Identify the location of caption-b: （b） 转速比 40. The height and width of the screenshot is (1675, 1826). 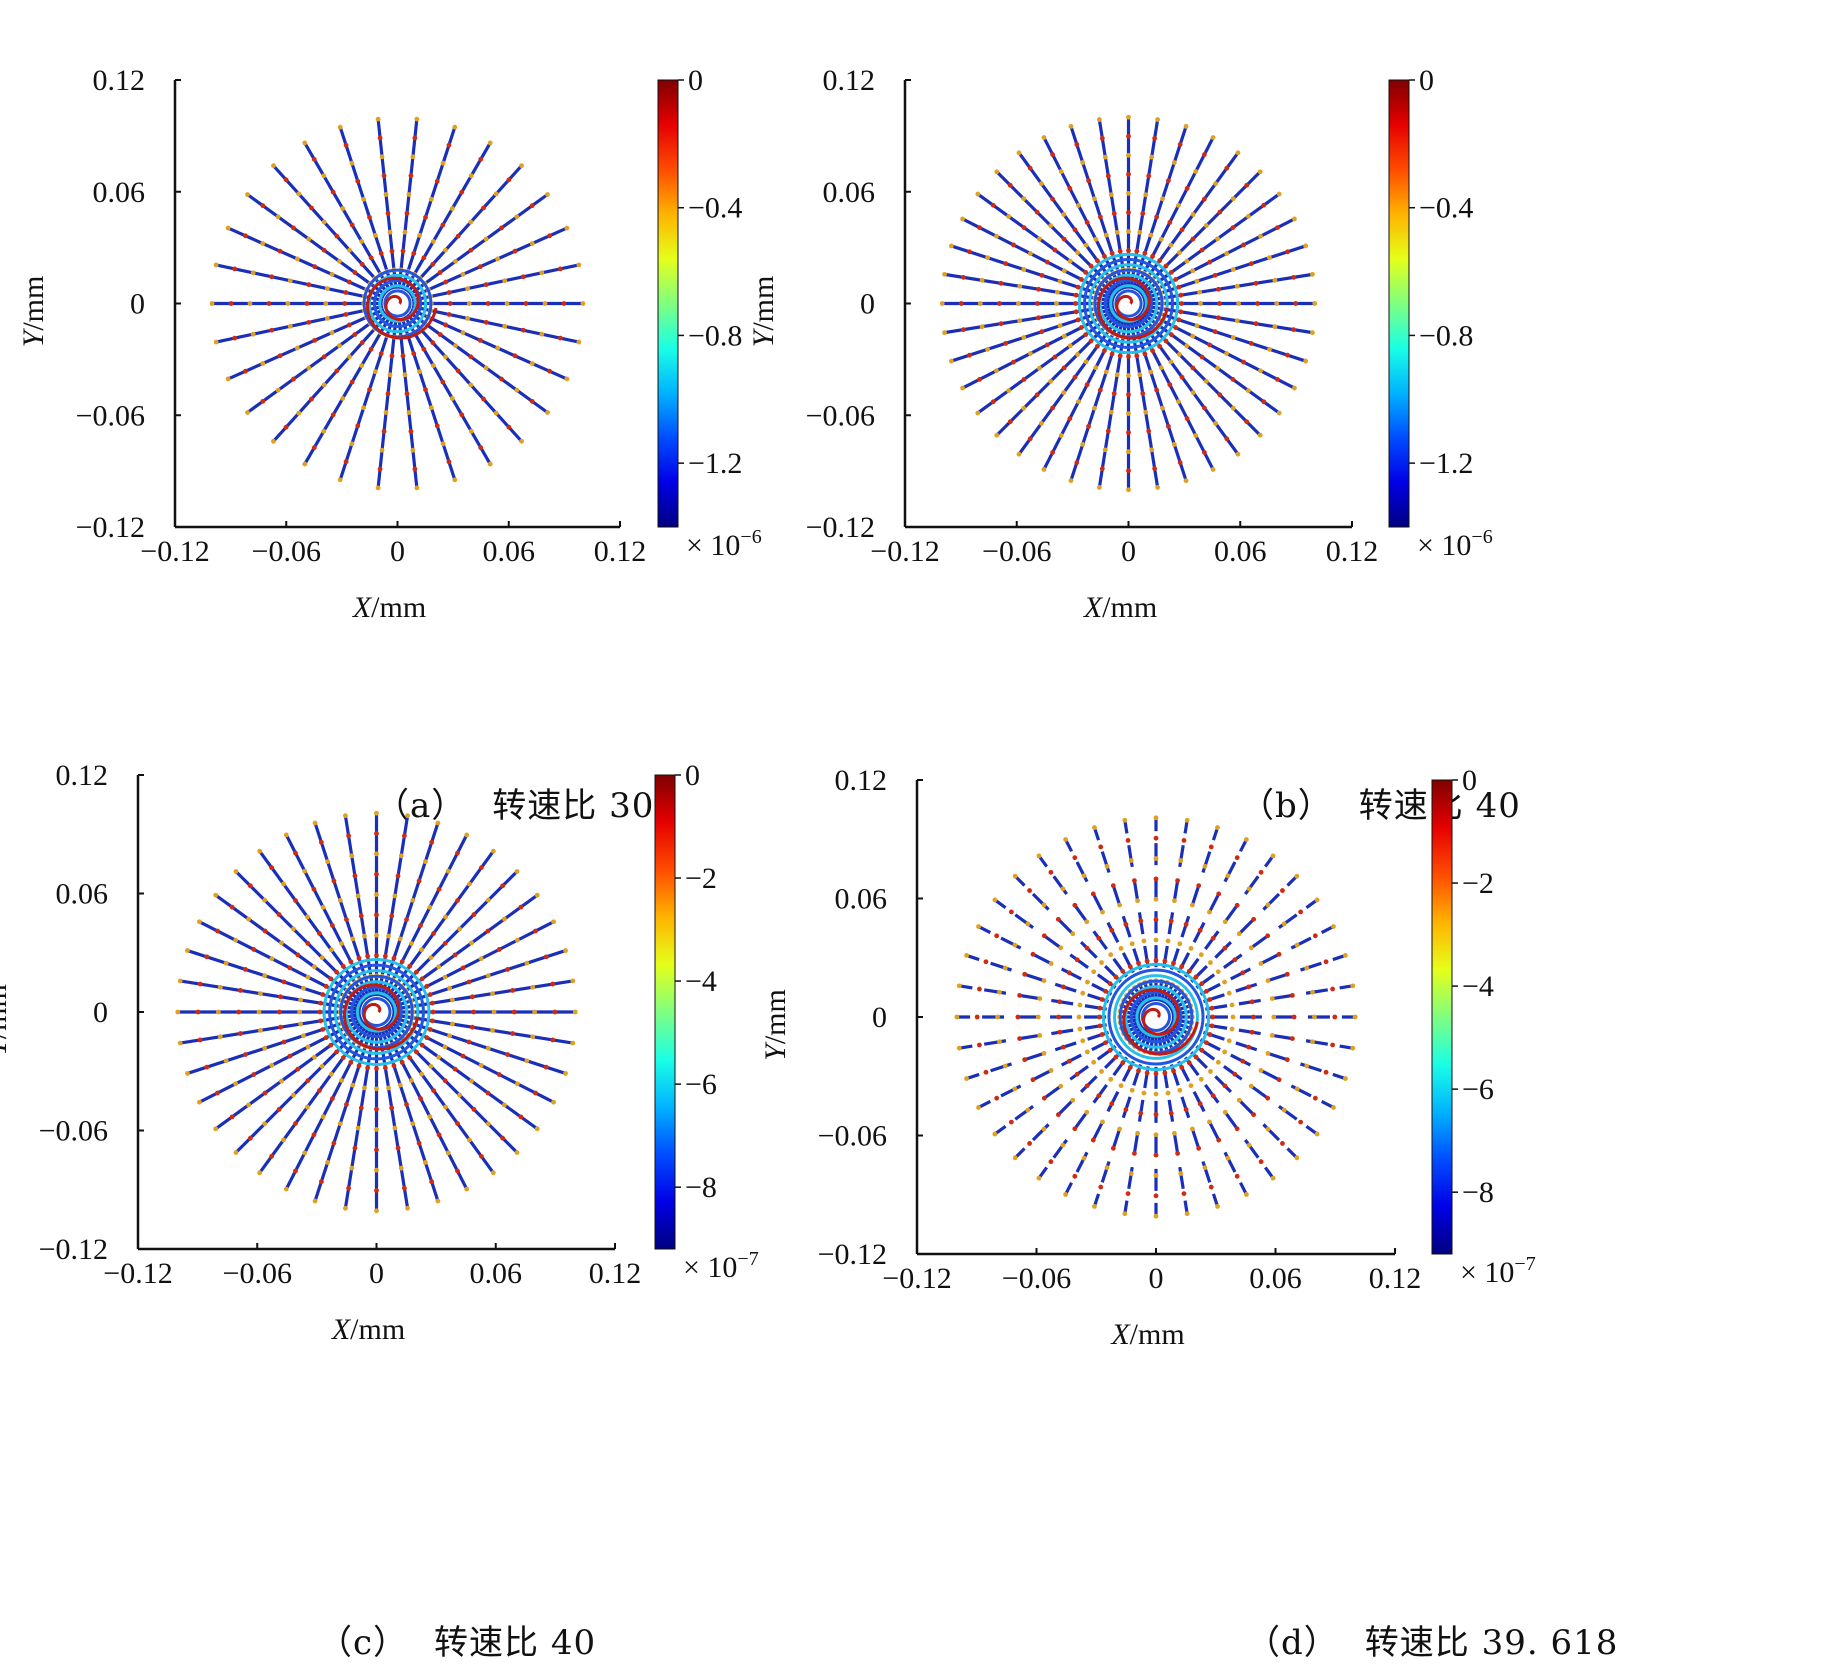
(1380, 802).